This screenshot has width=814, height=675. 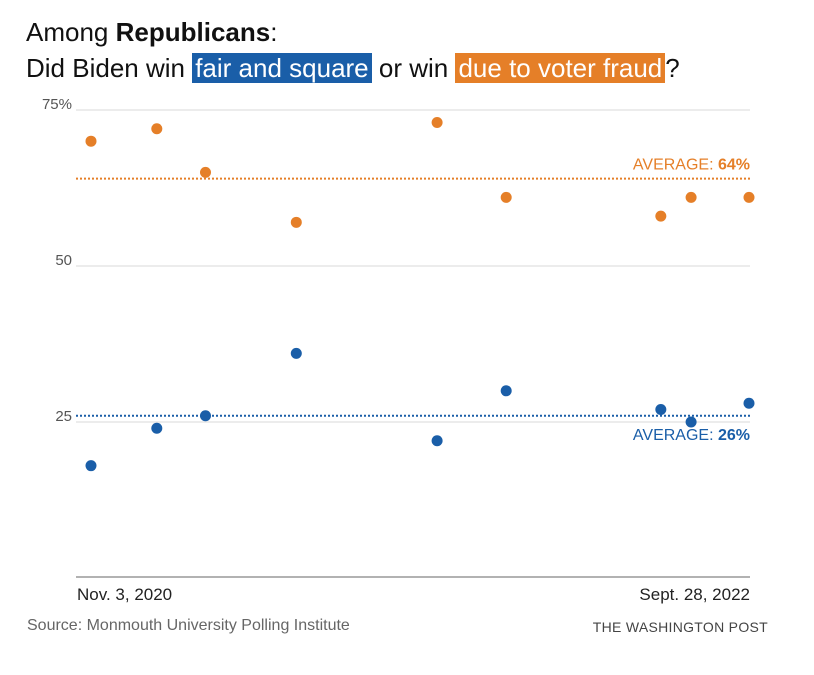 I want to click on average-label: AVERAGE: 26%, so click(x=691, y=435).